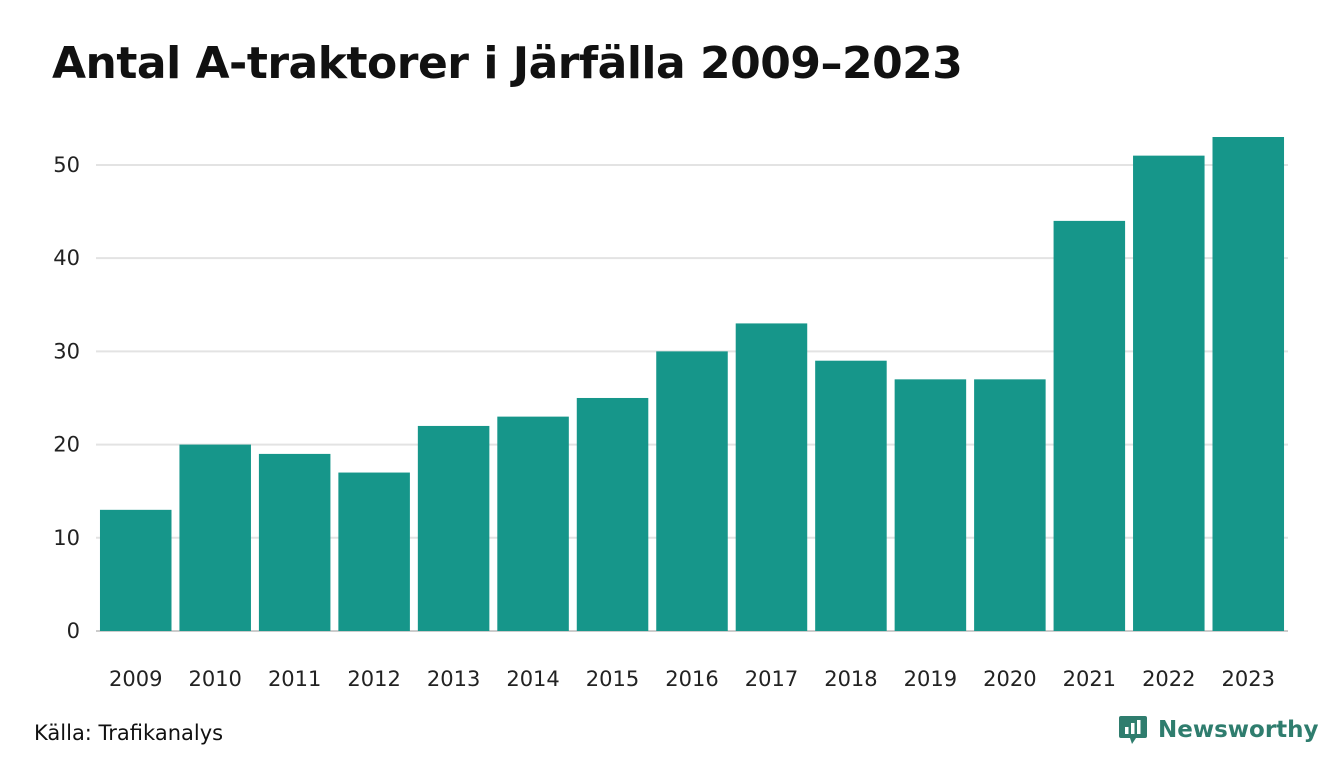 This screenshot has height=780, width=1340. Describe the element at coordinates (1169, 393) in the screenshot. I see `bar-2022` at that location.